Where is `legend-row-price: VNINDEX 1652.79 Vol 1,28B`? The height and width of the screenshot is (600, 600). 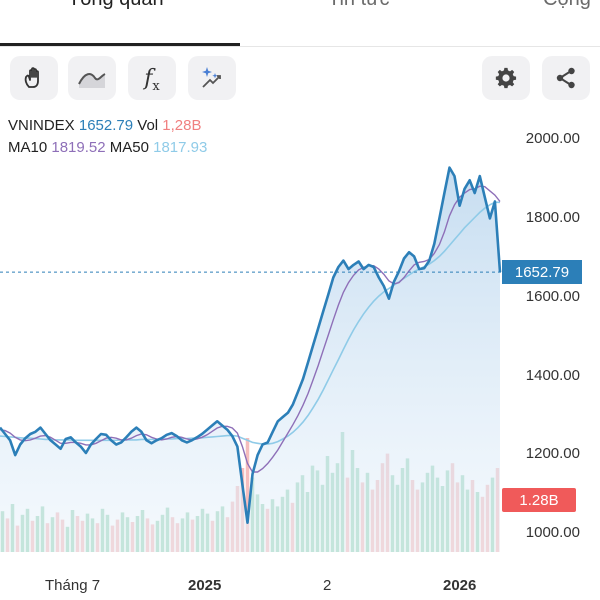
legend-row-price: VNINDEX 1652.79 Vol 1,28B is located at coordinates (105, 125).